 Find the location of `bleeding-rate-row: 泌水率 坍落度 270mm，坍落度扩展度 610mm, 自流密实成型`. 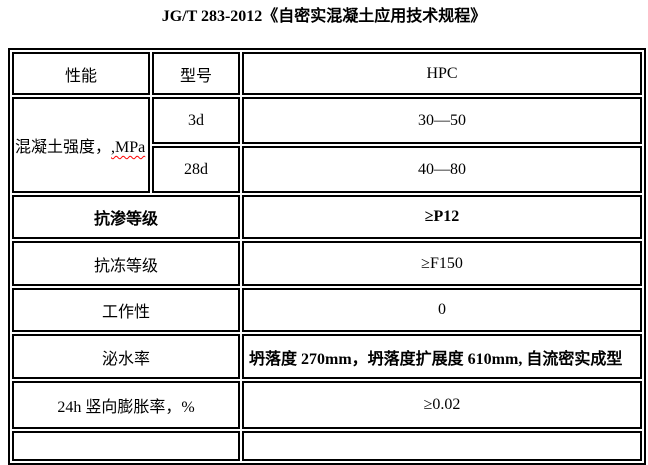

bleeding-rate-row: 泌水率 坍落度 270mm，坍落度扩展度 610mm, 自流密实成型 is located at coordinates (327, 356).